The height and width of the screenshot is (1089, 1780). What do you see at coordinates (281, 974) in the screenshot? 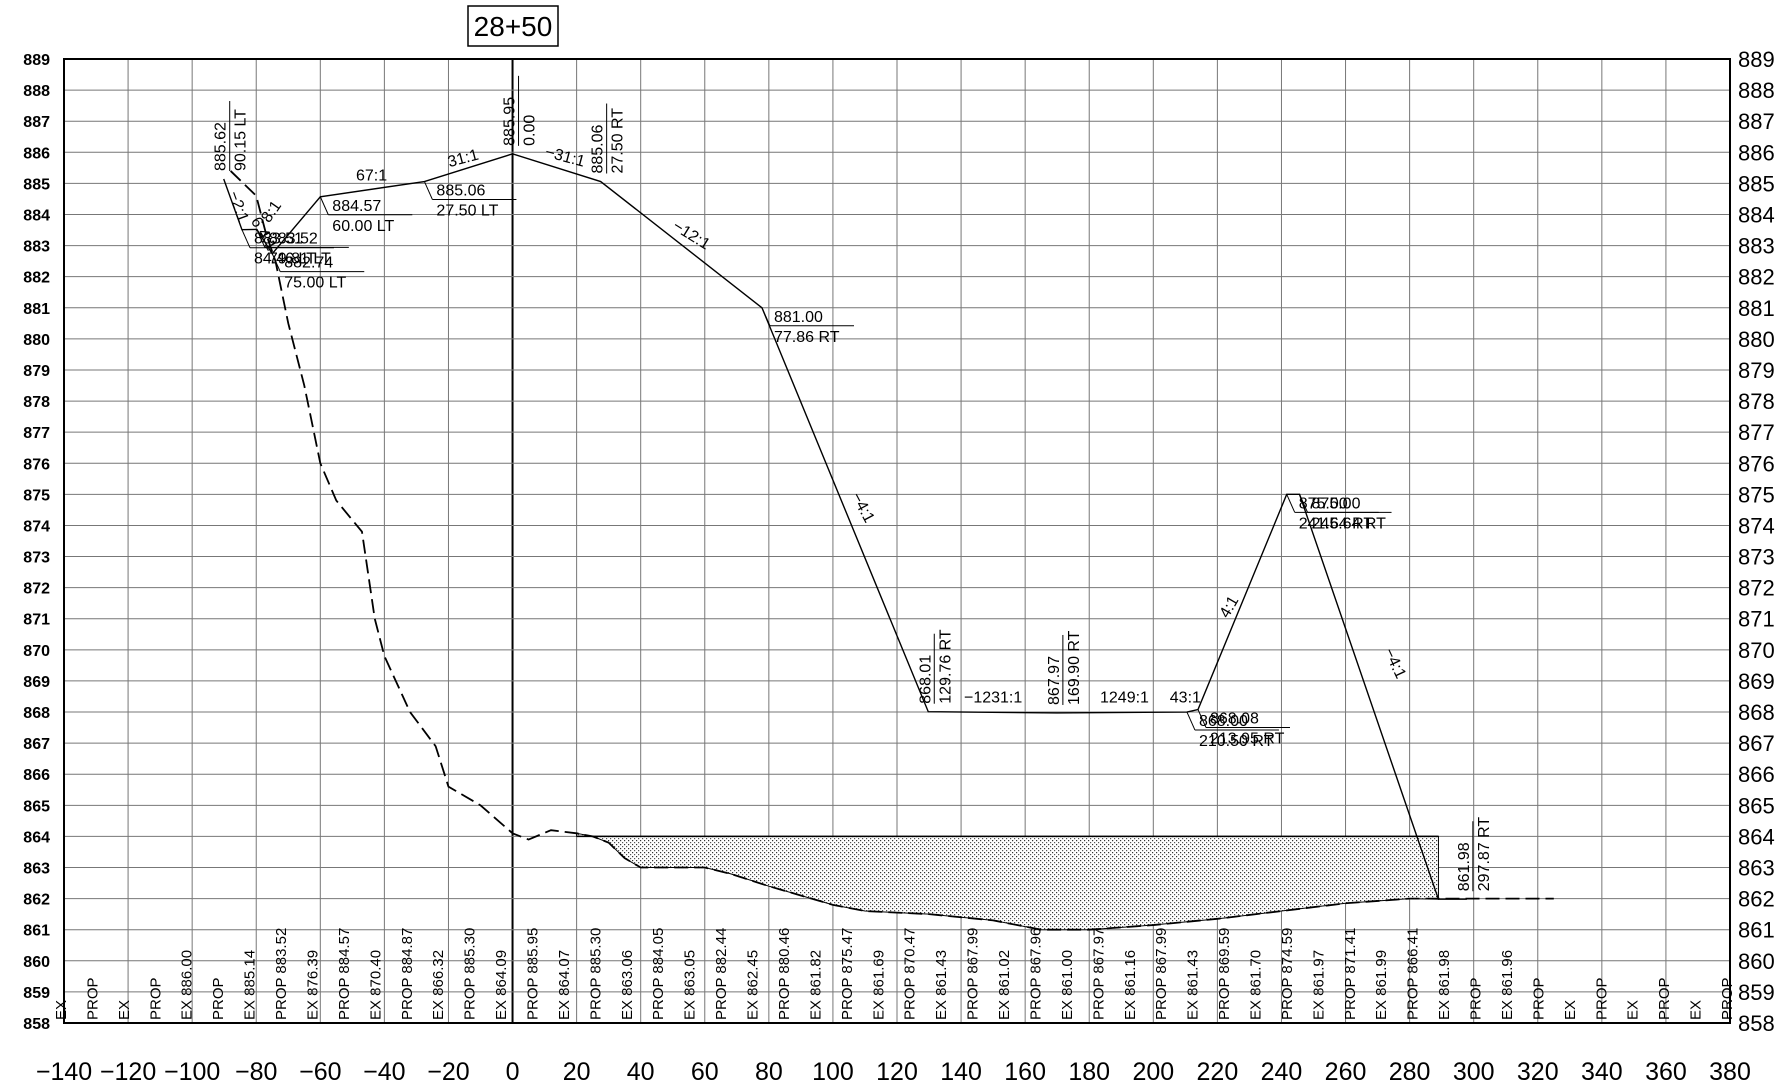
I see `elevation-row-label: PROP 883.52` at bounding box center [281, 974].